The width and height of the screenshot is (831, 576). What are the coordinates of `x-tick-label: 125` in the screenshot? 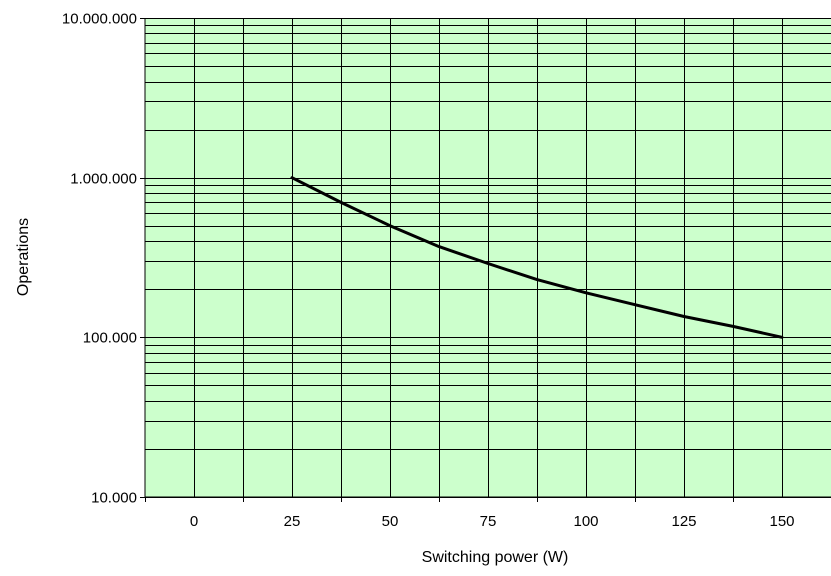 It's located at (683, 521).